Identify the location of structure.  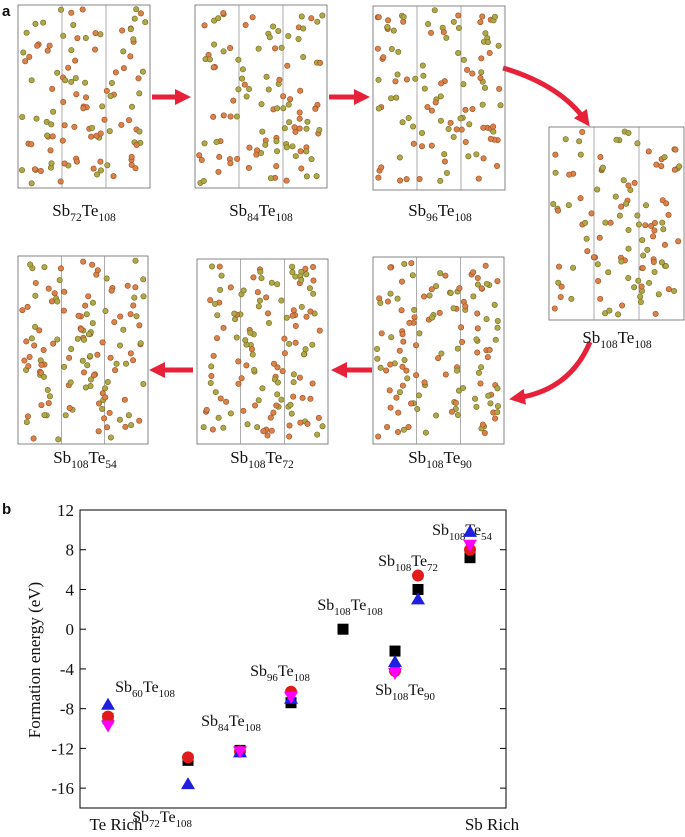
(84, 96).